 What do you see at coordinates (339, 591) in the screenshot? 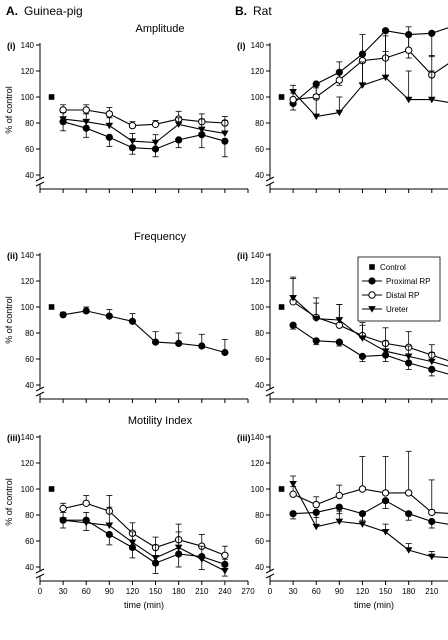
I see `x-tick-label: 90` at bounding box center [339, 591].